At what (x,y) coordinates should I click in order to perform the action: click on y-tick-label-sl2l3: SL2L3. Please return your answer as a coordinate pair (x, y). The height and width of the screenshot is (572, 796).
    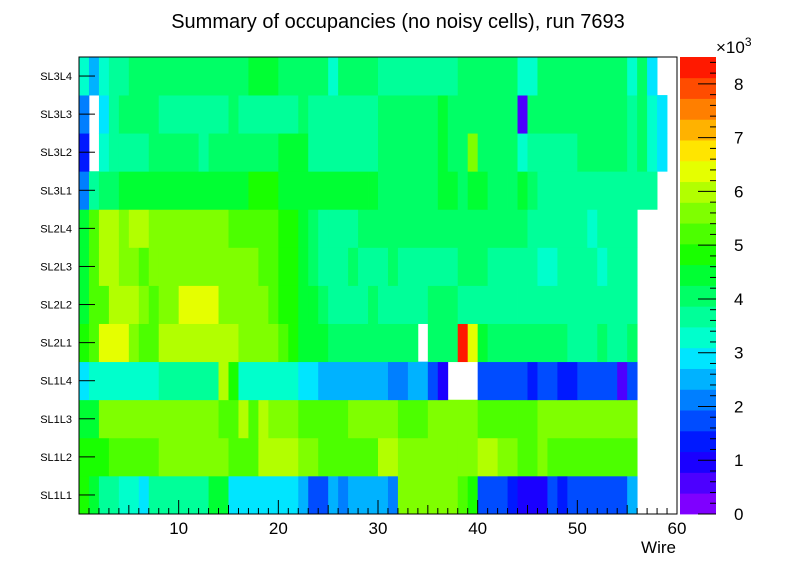
    Looking at the image, I should click on (56, 267).